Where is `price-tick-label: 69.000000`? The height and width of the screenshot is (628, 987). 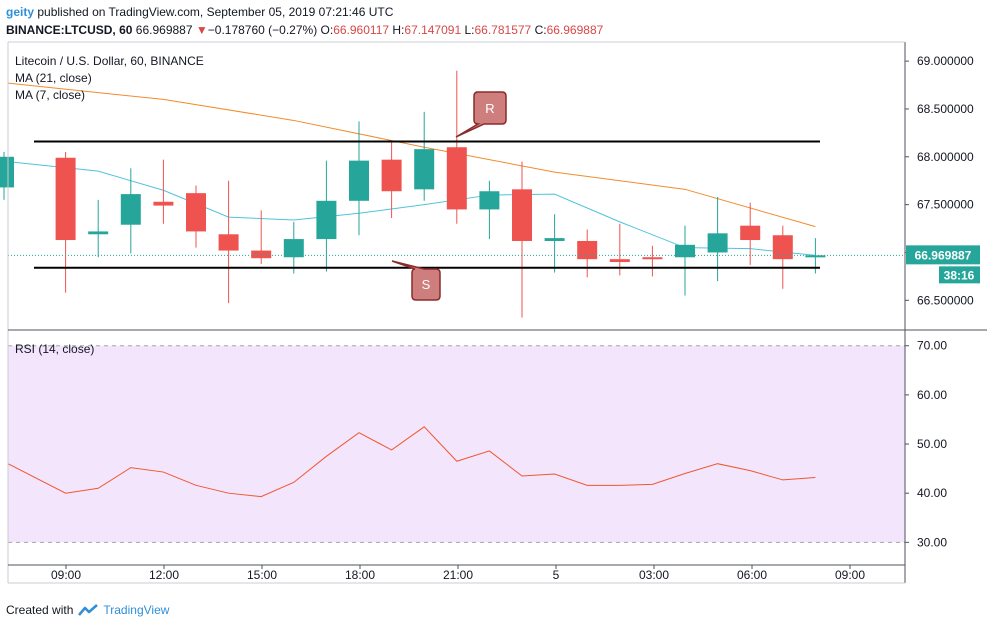
price-tick-label: 69.000000 is located at coordinates (945, 61).